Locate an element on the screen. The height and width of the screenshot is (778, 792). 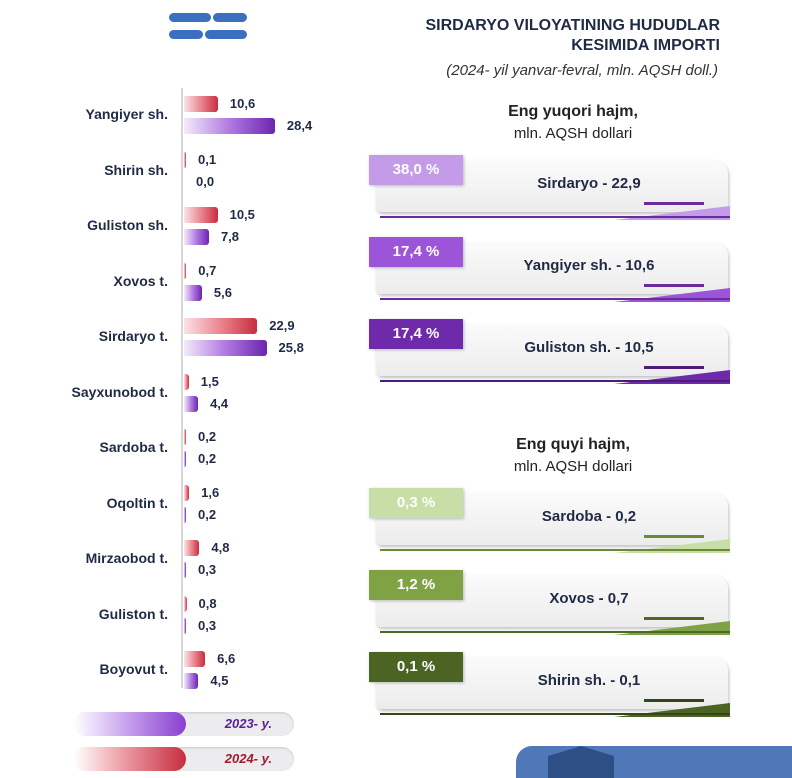
data-label-2024: 22,9 is located at coordinates (282, 325).